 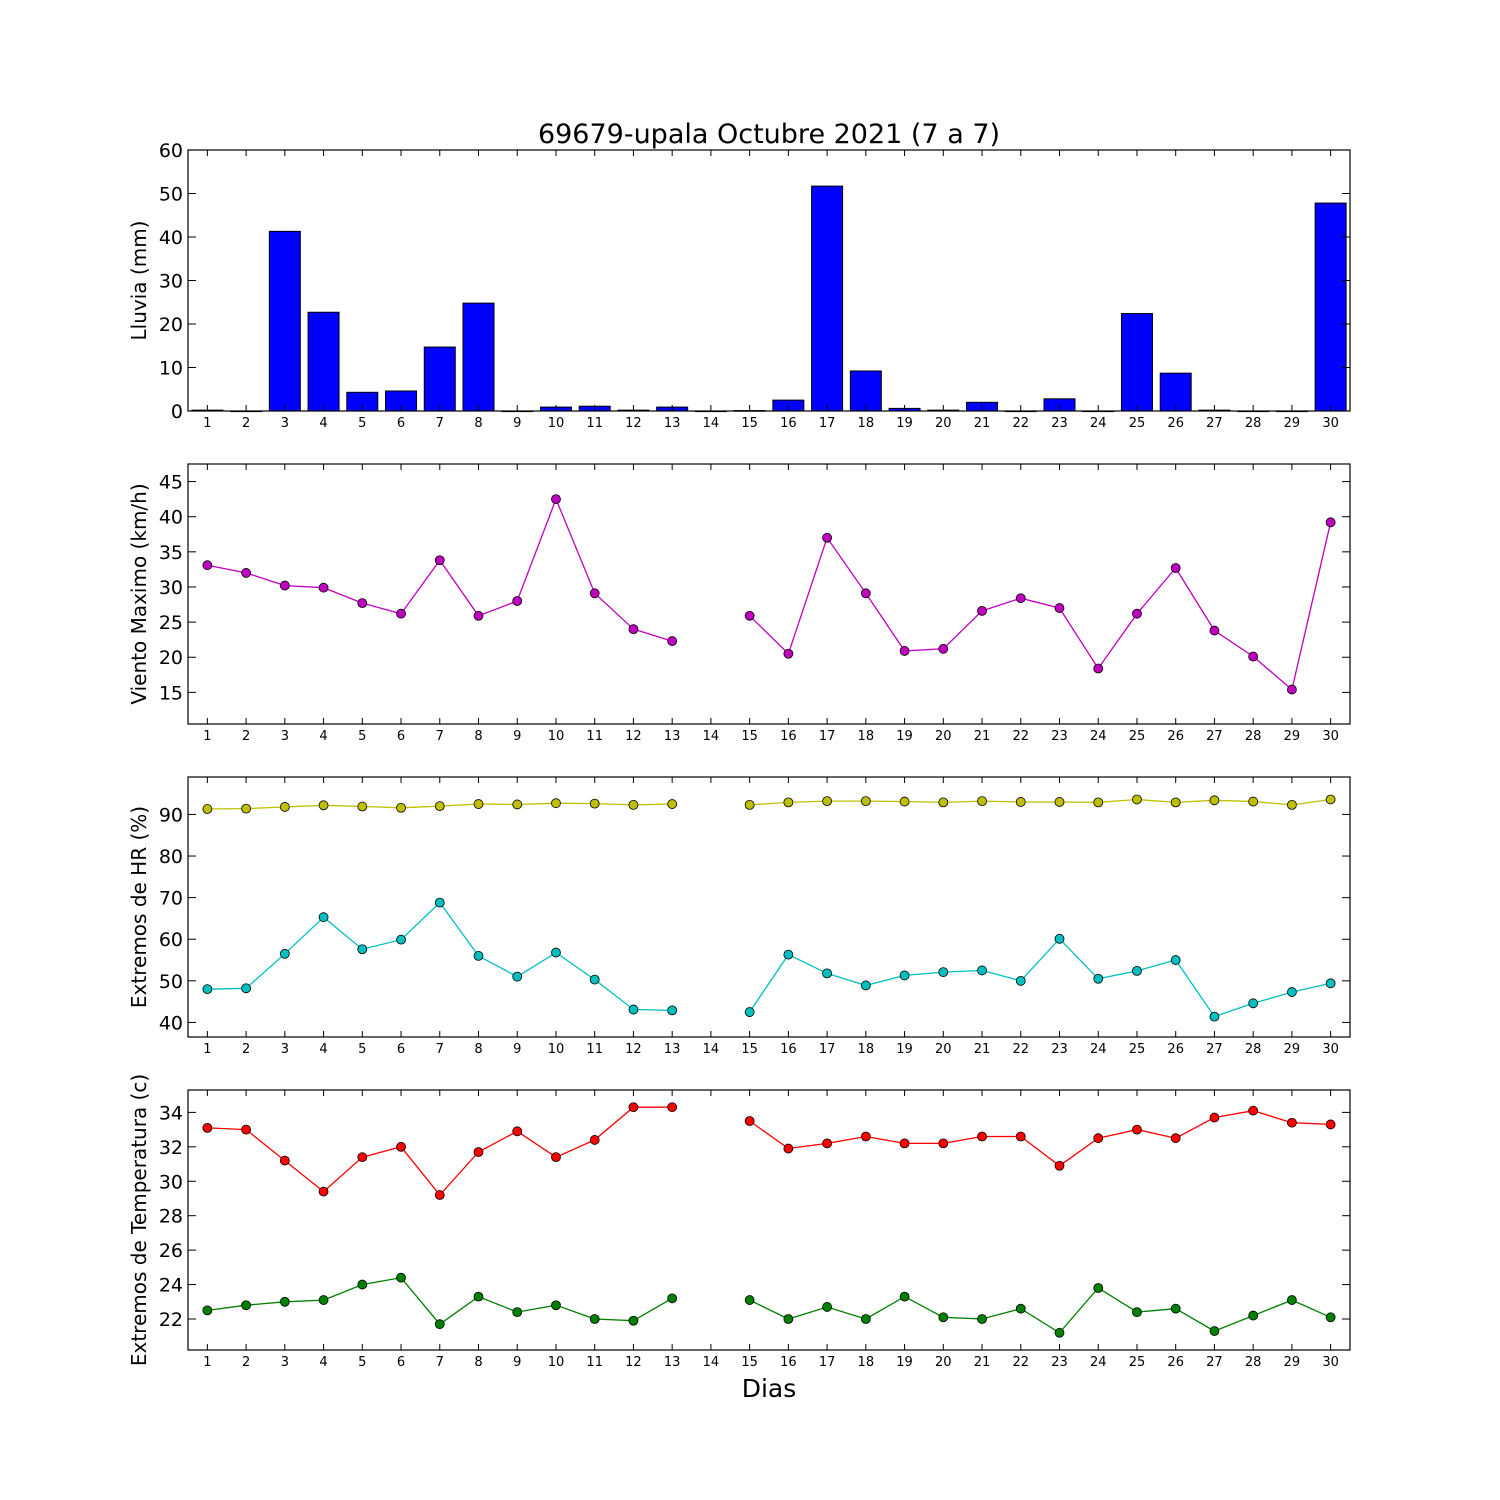 I want to click on y-tick-label: 26, so click(x=171, y=1251).